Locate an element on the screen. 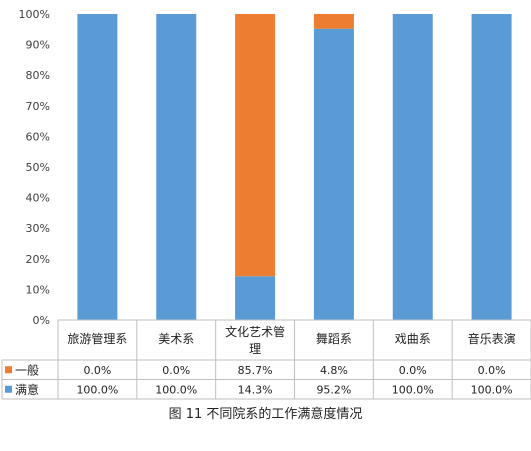 Image resolution: width=531 pixels, height=451 pixels. category-label: 戏曲系 is located at coordinates (413, 339).